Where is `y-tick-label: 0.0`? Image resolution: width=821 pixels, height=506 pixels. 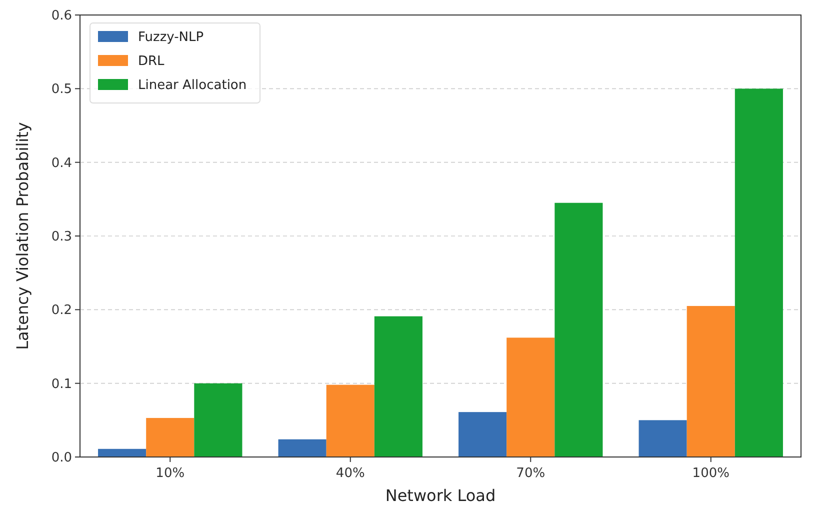 y-tick-label: 0.0 is located at coordinates (61, 458).